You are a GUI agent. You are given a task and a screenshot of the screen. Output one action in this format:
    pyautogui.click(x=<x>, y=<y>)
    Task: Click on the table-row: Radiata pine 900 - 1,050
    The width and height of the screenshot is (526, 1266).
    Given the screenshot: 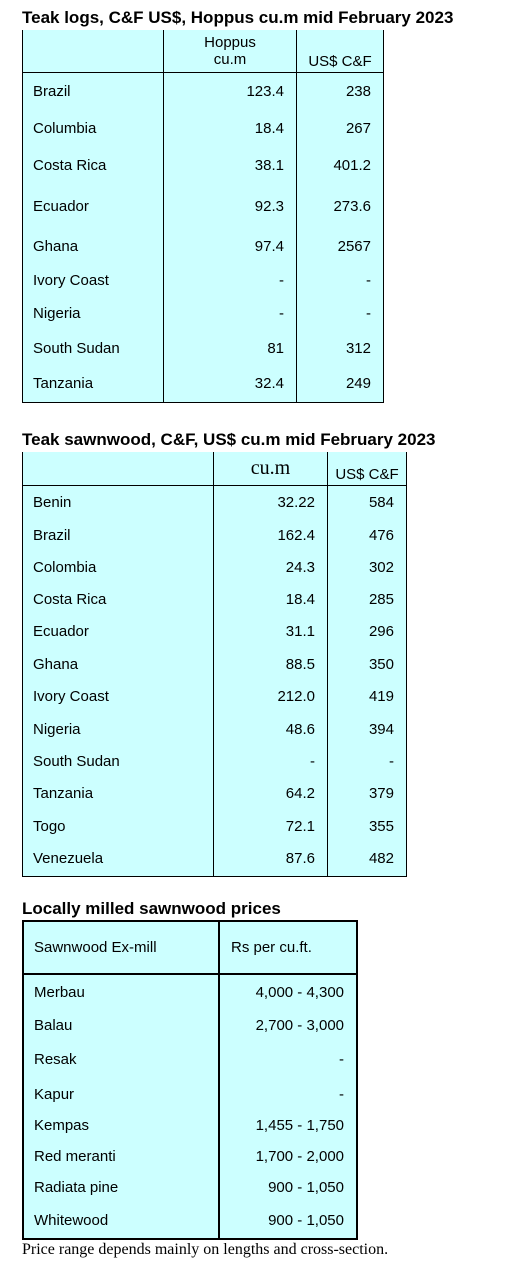 What is the action you would take?
    pyautogui.click(x=190, y=1187)
    